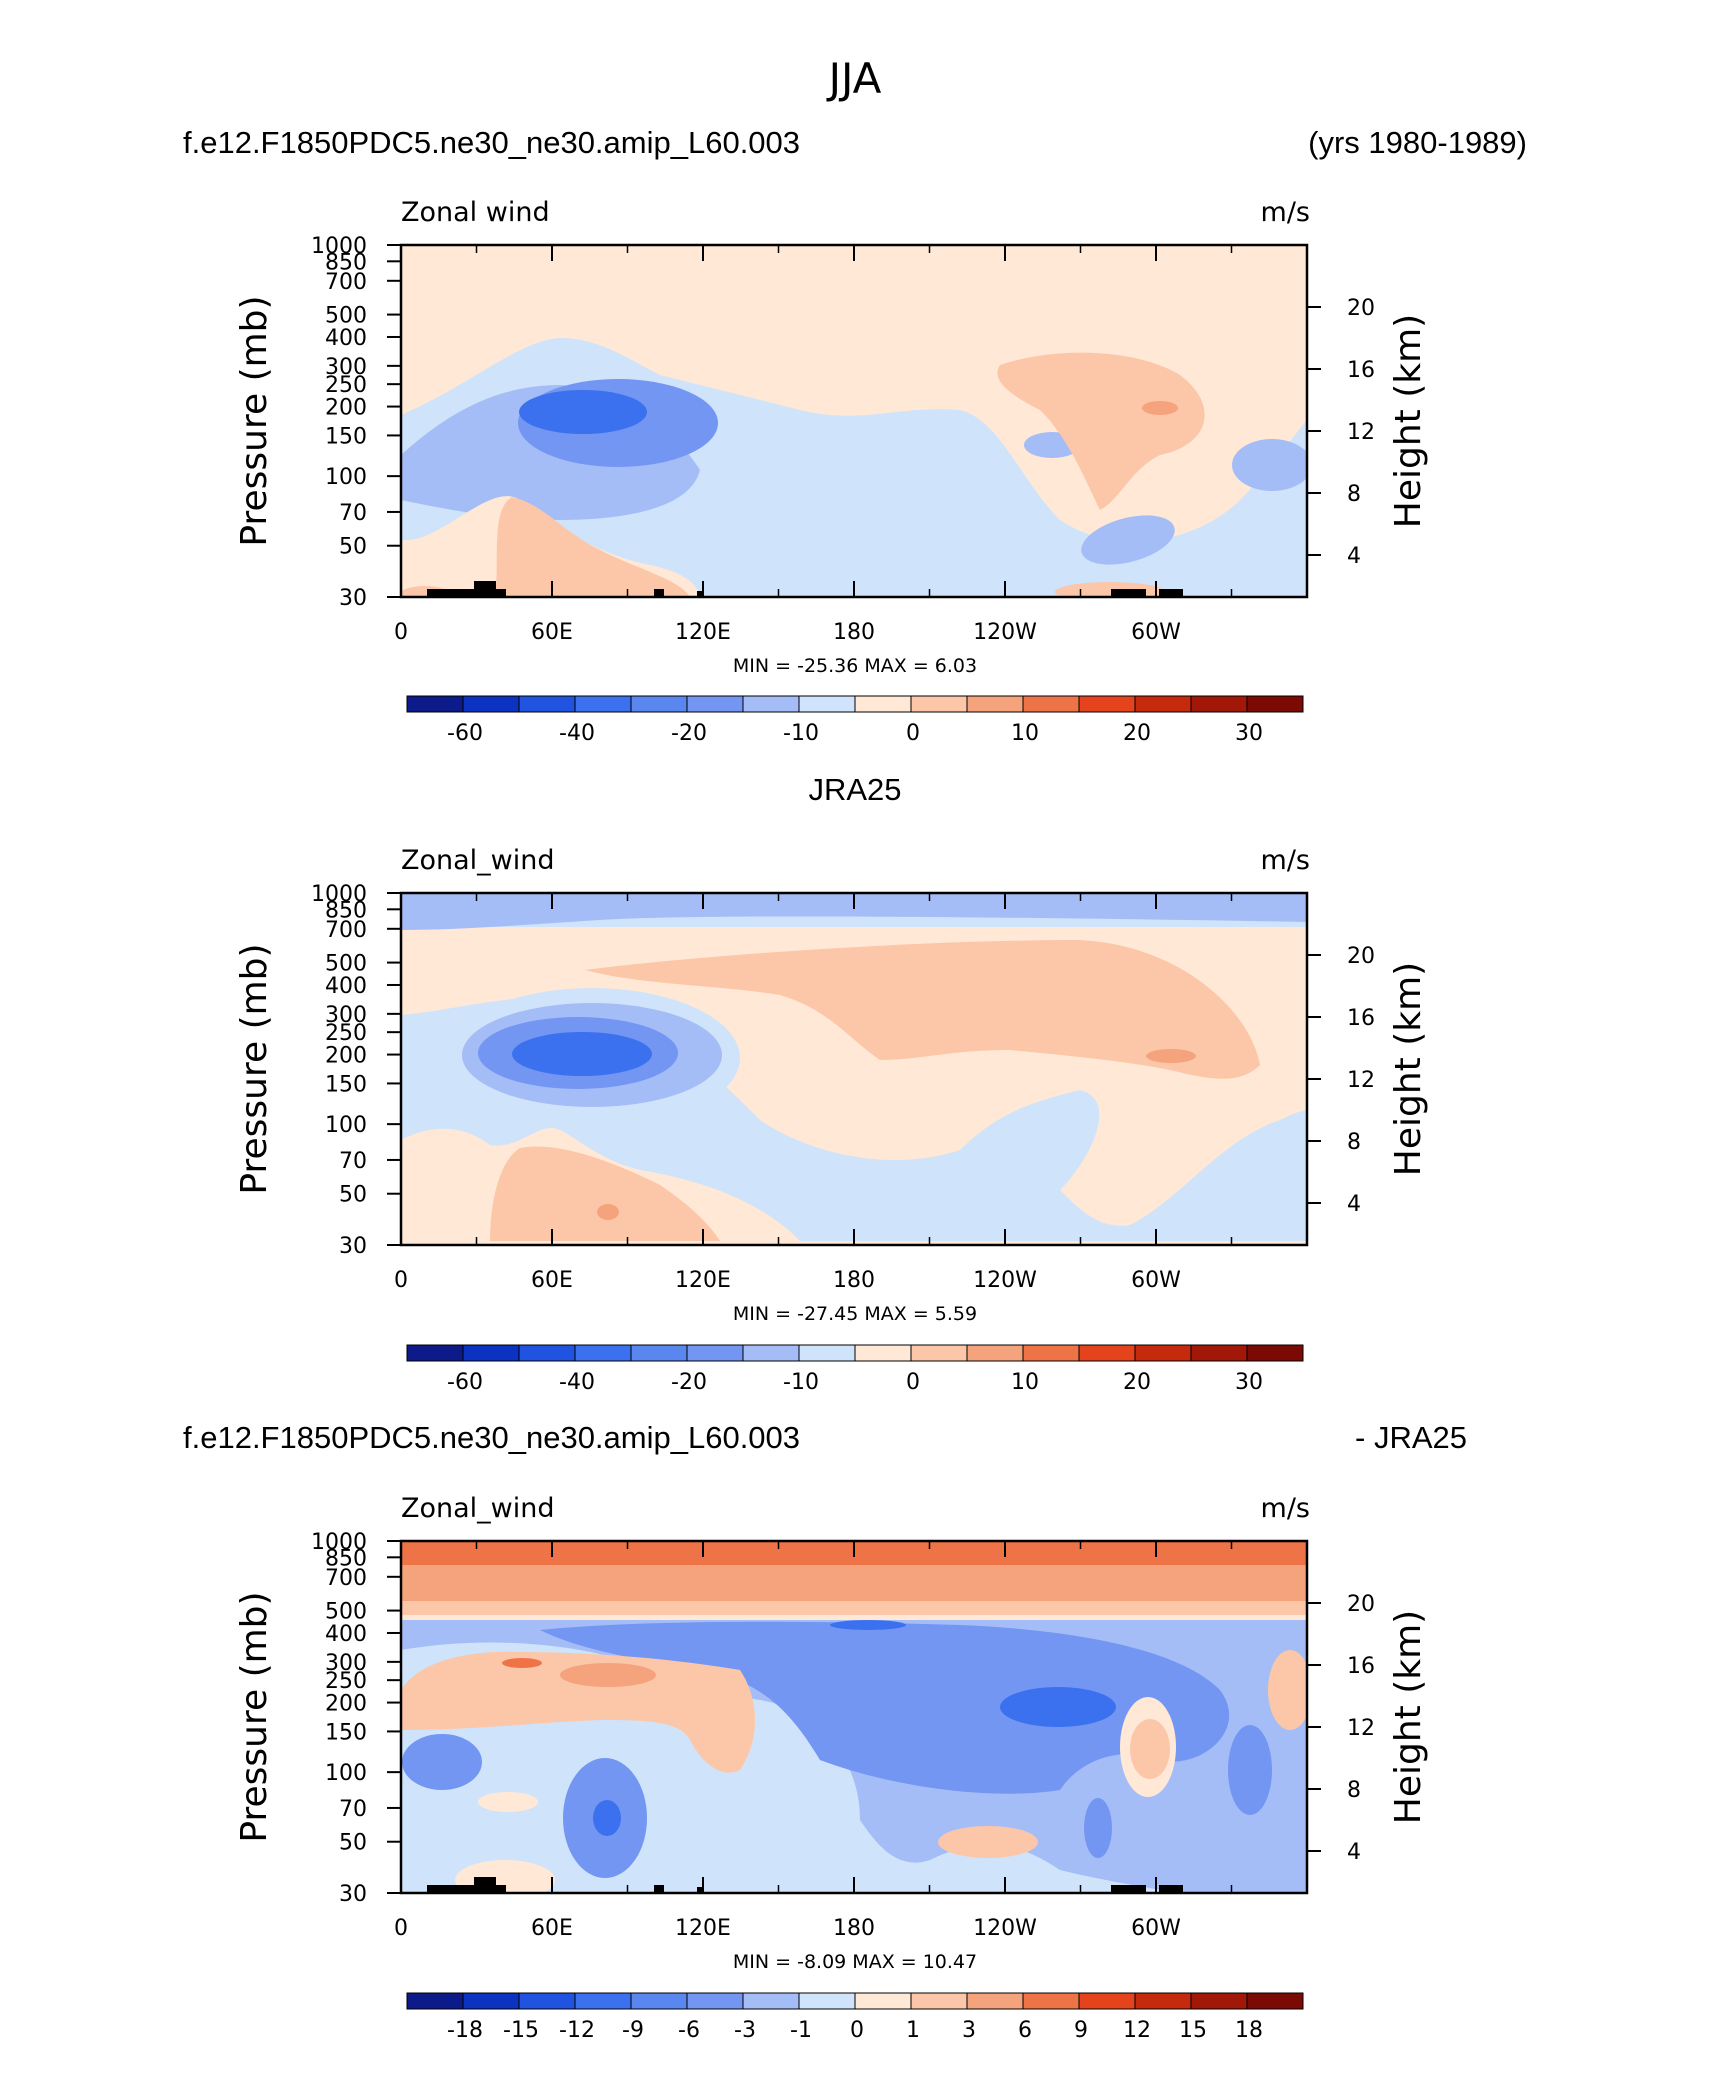 The image size is (1710, 2078). Describe the element at coordinates (478, 860) in the screenshot. I see `variable-label: Zonal_wind` at that location.